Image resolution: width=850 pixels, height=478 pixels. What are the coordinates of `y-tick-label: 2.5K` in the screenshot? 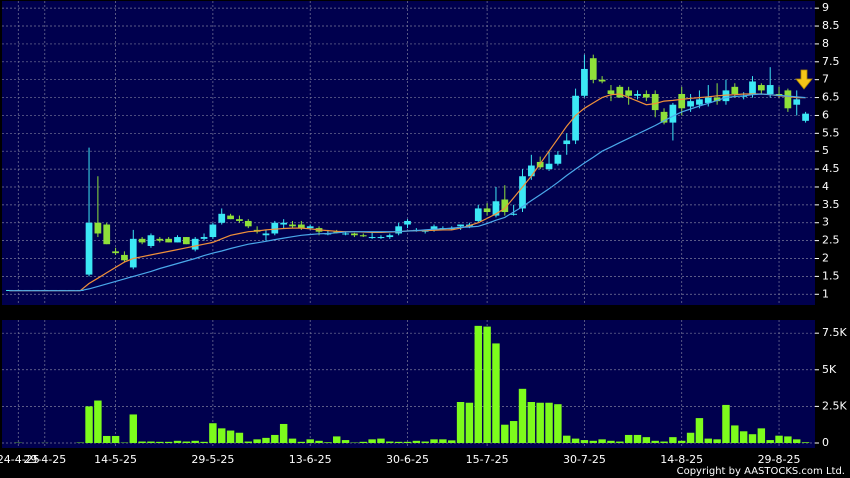 It's located at (834, 405).